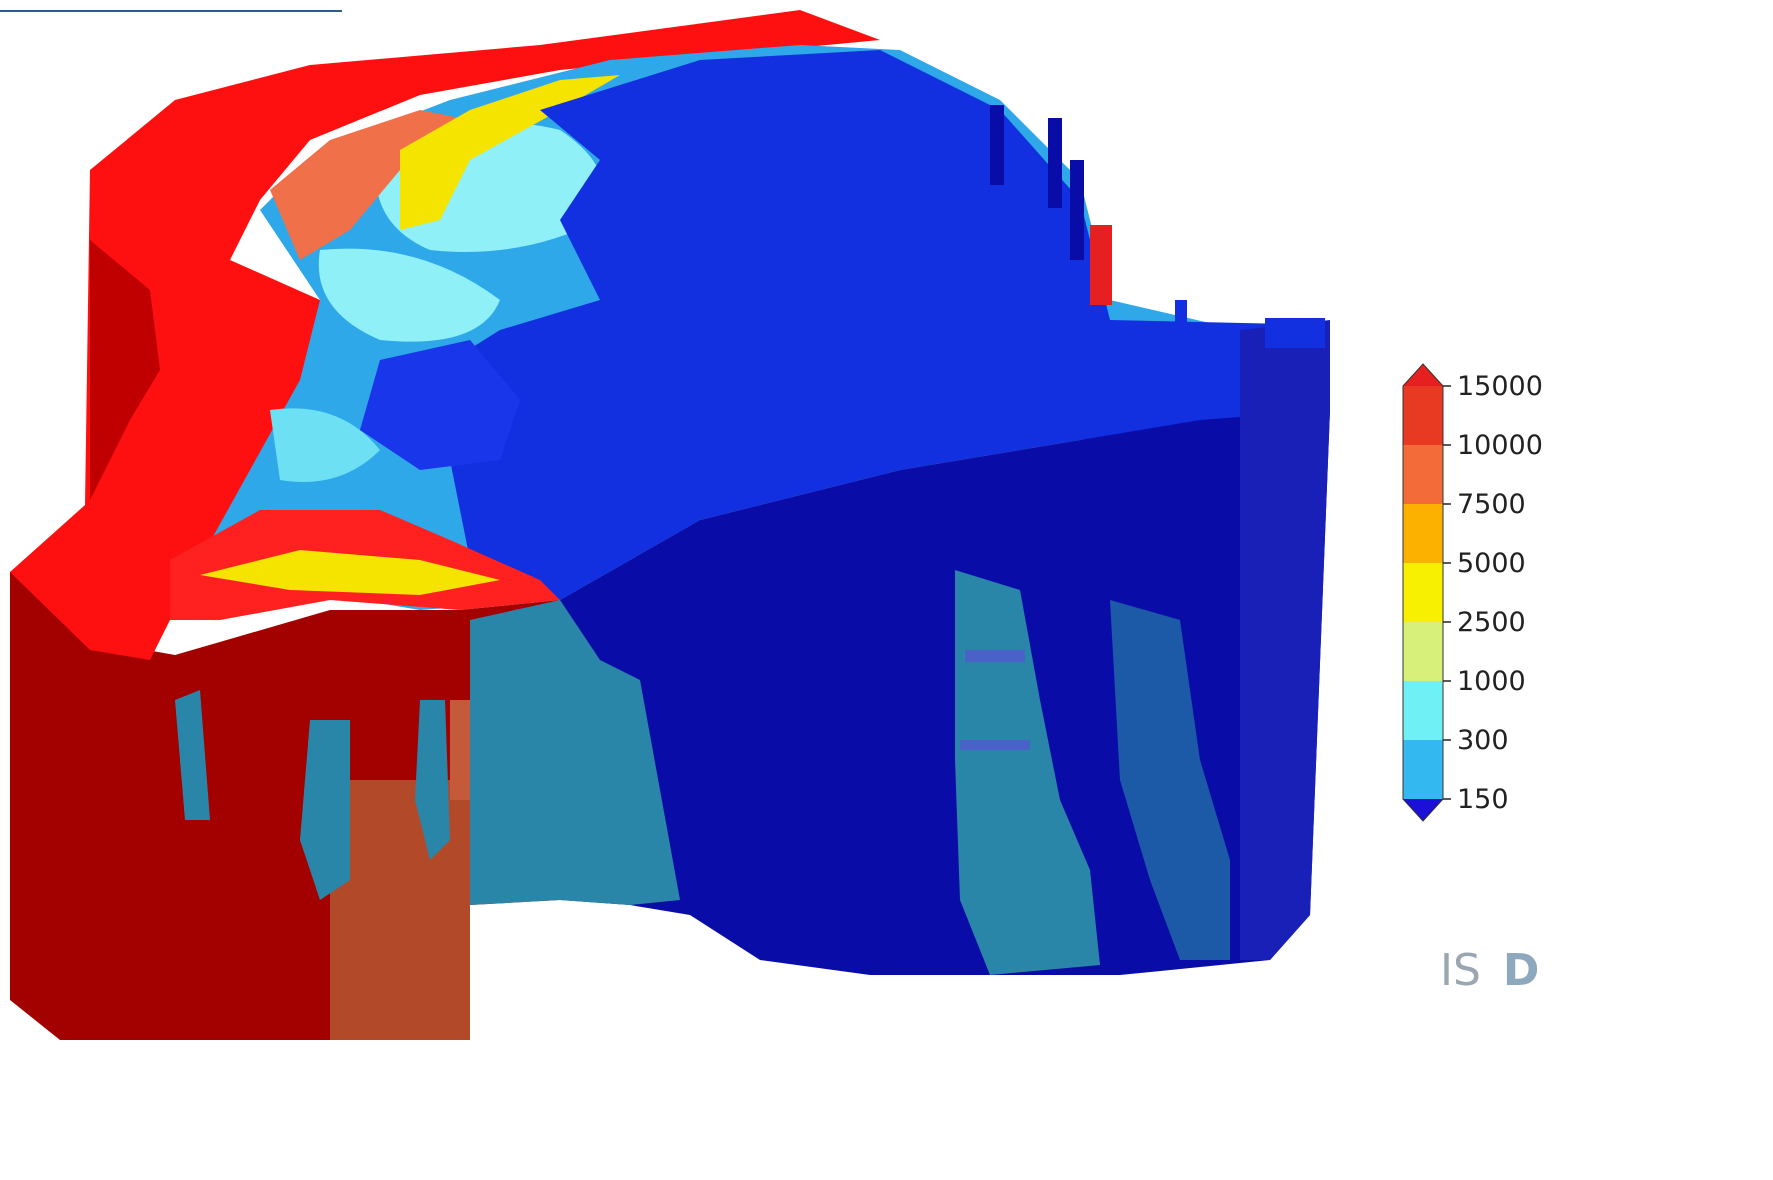 This screenshot has width=1773, height=1180. Describe the element at coordinates (350, 572) in the screenshot. I see `yellow-strip` at that location.